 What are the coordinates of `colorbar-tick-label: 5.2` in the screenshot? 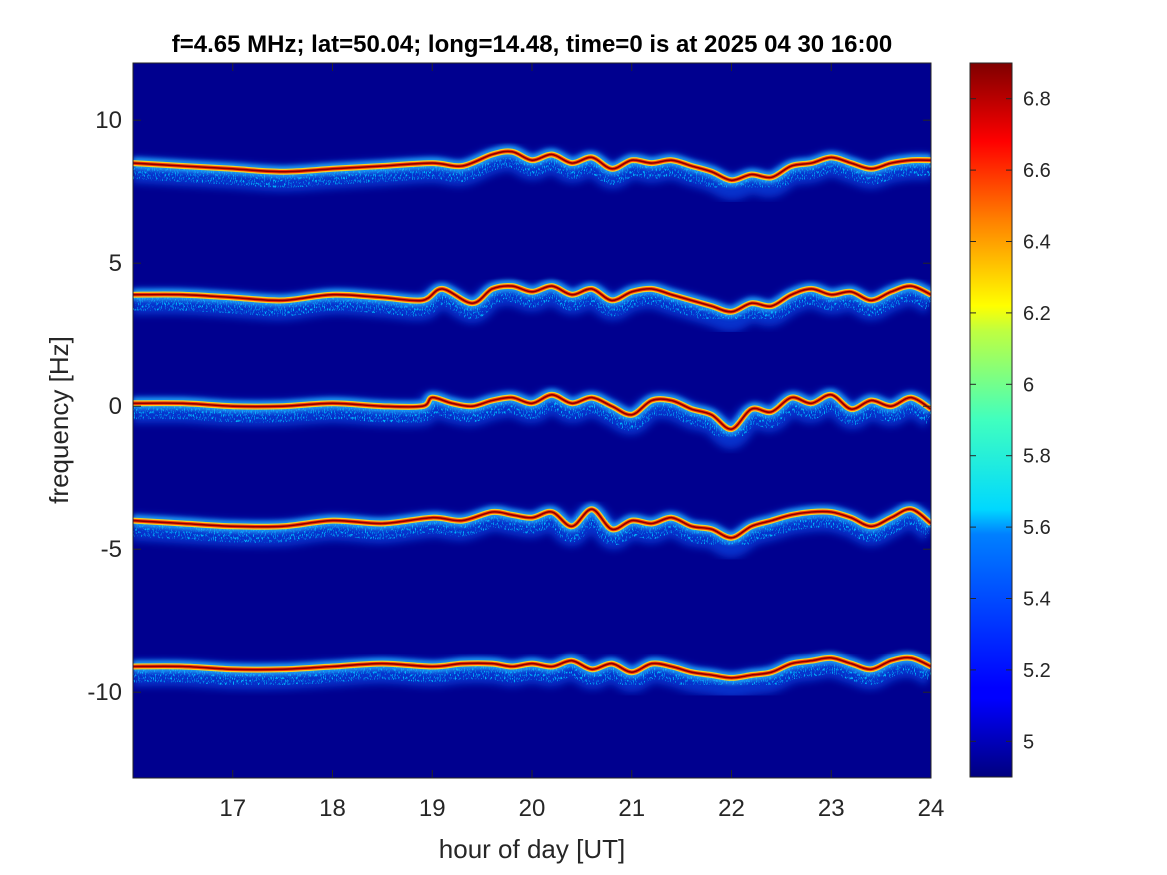 It's located at (1037, 671).